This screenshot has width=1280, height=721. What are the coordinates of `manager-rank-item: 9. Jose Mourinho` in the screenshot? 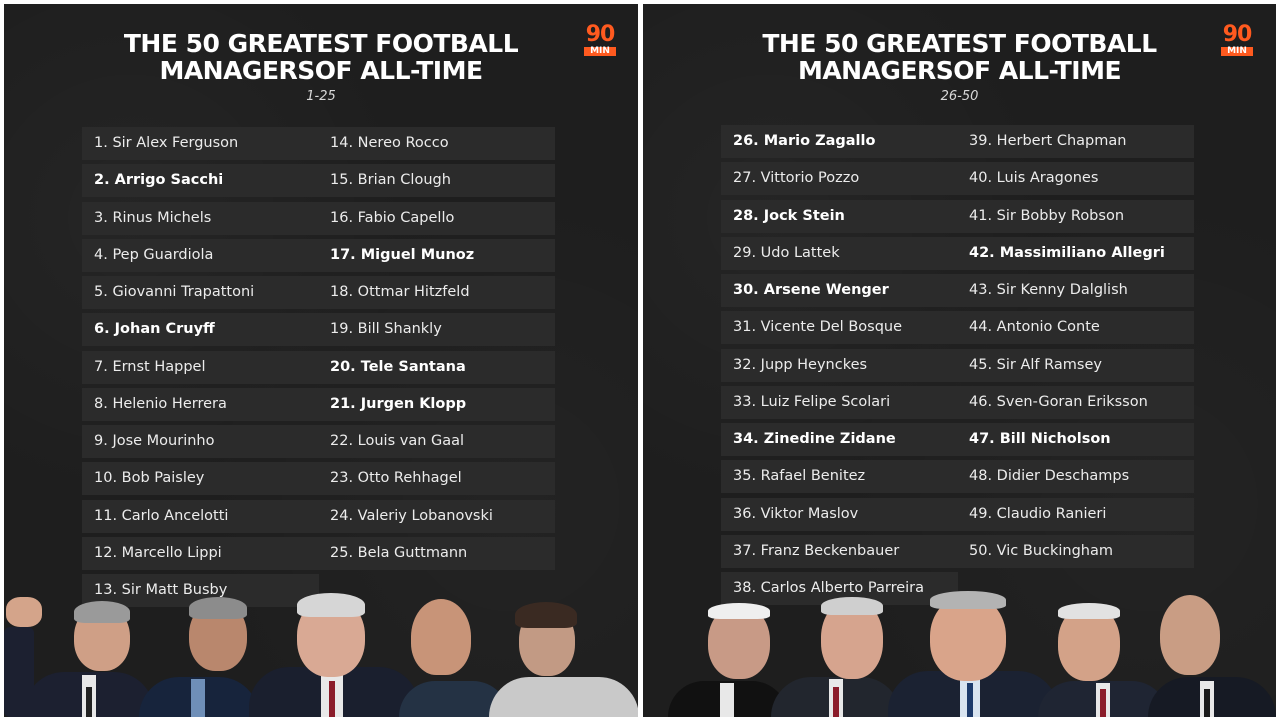 It's located at (200, 441).